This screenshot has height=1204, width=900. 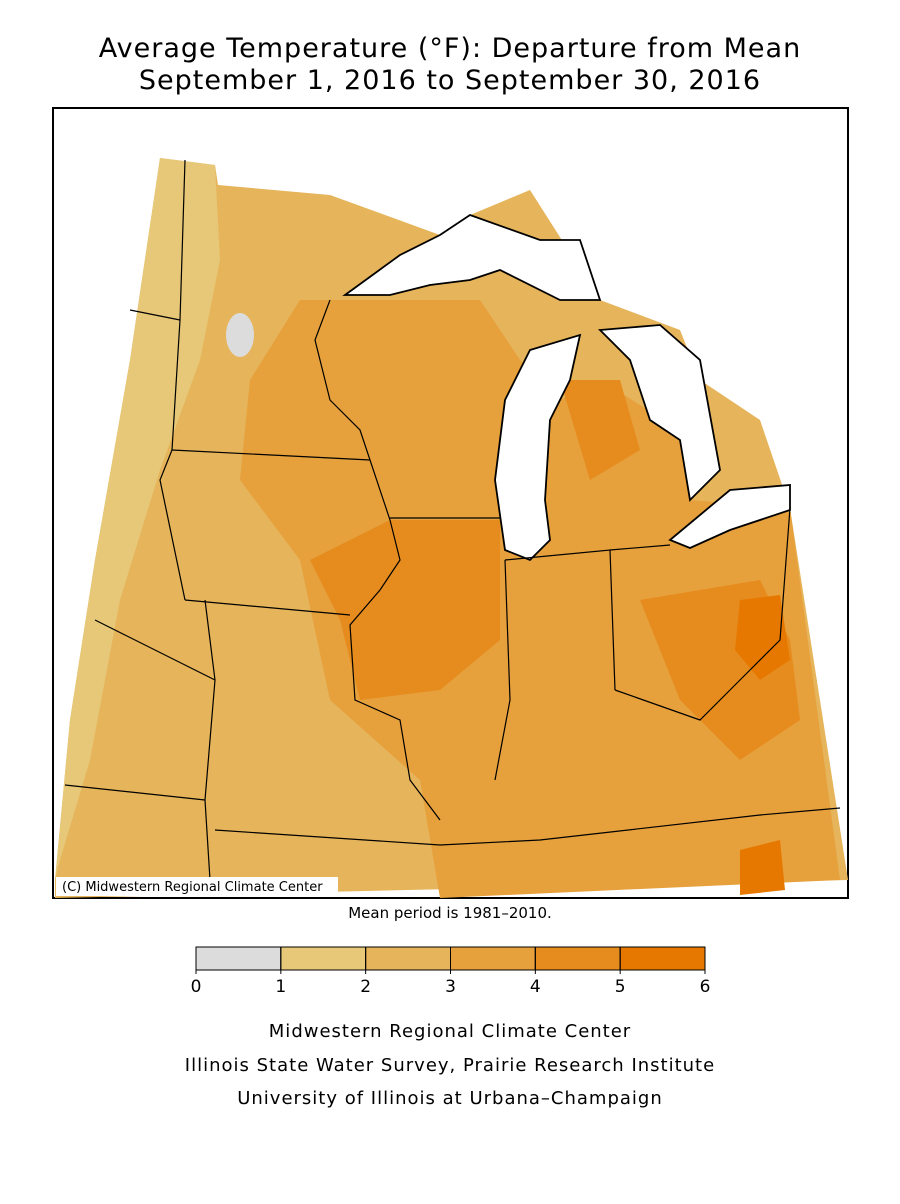 What do you see at coordinates (450, 987) in the screenshot?
I see `legend-tick-label: 3` at bounding box center [450, 987].